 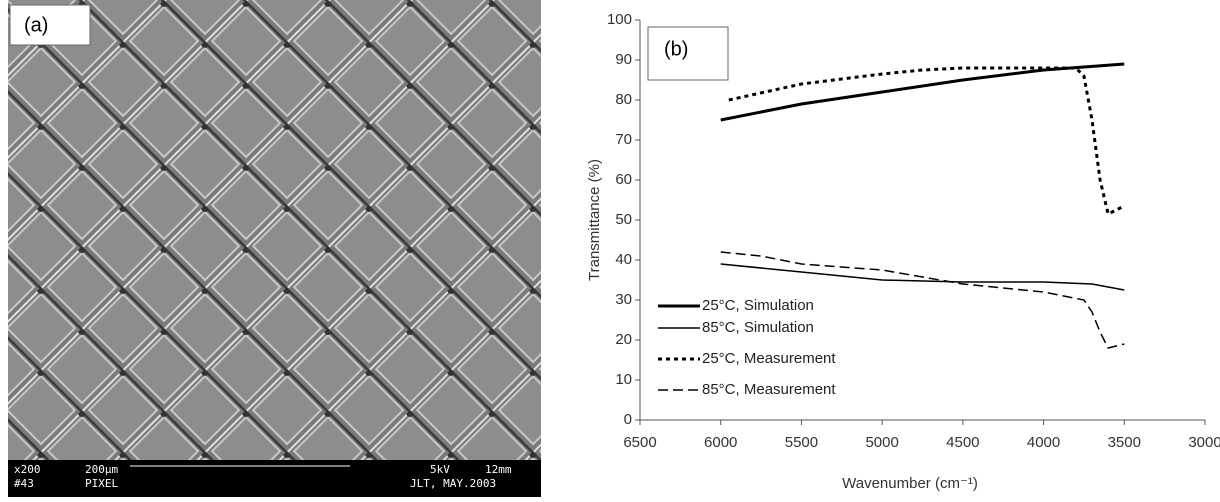 I want to click on sem-text: 200µm, so click(x=101, y=469).